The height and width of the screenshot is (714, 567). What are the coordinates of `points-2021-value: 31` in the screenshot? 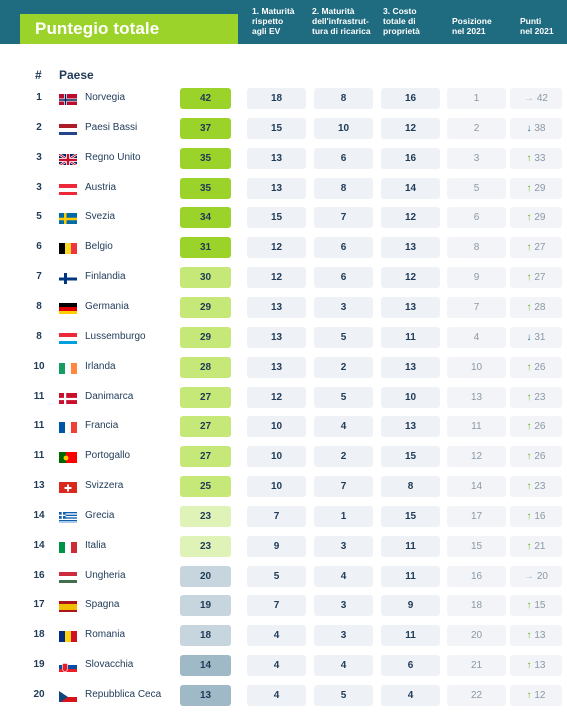 It's located at (538, 337).